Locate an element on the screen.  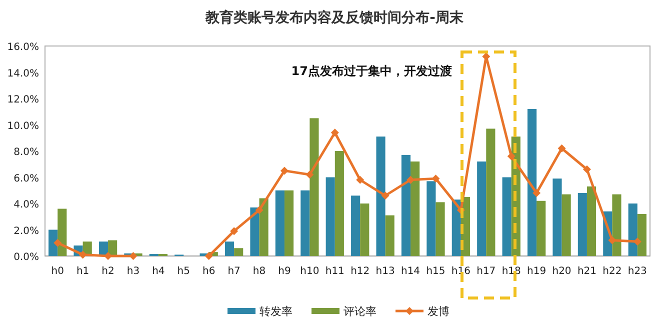
y-tick-label: 16.0% is located at coordinates (23, 47).